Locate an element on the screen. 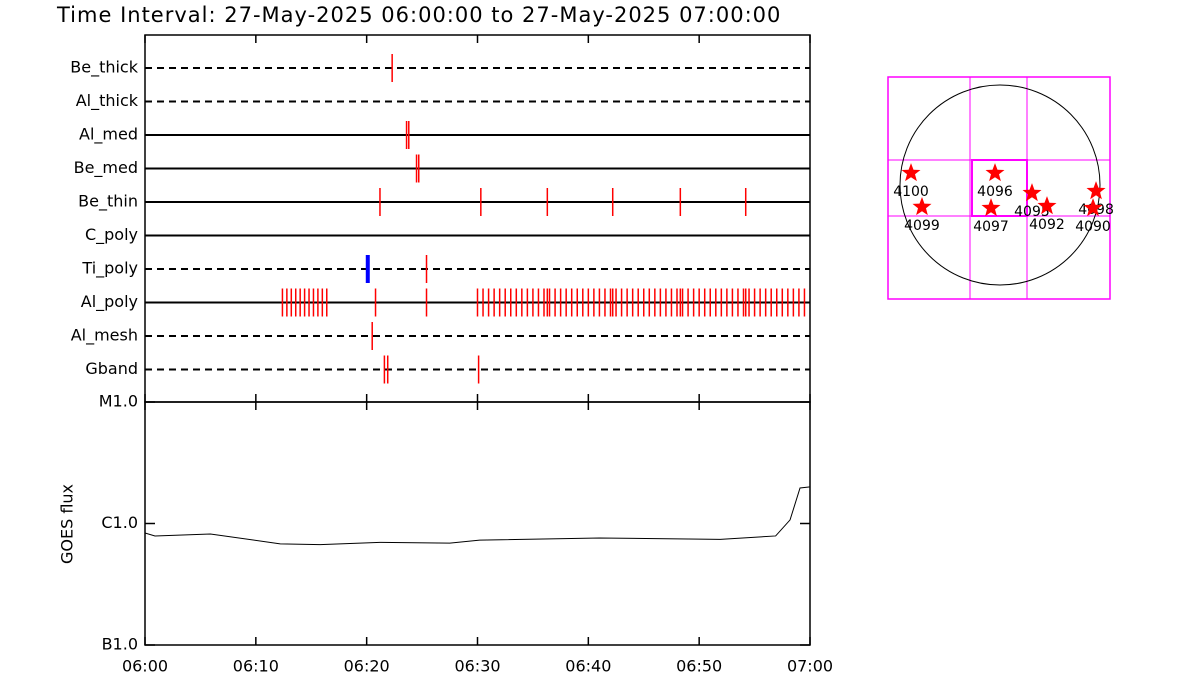 The image size is (1200, 700). row-label: Al_poly is located at coordinates (109, 302).